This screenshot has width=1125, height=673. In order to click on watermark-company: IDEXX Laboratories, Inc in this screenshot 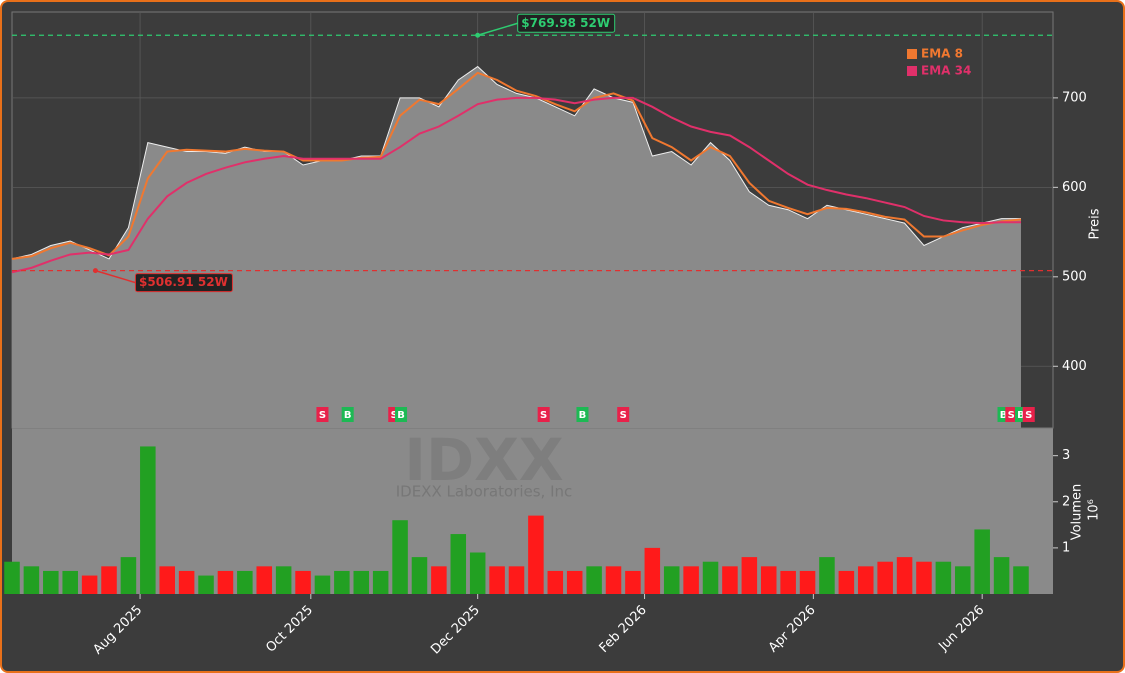, I will do `click(484, 492)`.